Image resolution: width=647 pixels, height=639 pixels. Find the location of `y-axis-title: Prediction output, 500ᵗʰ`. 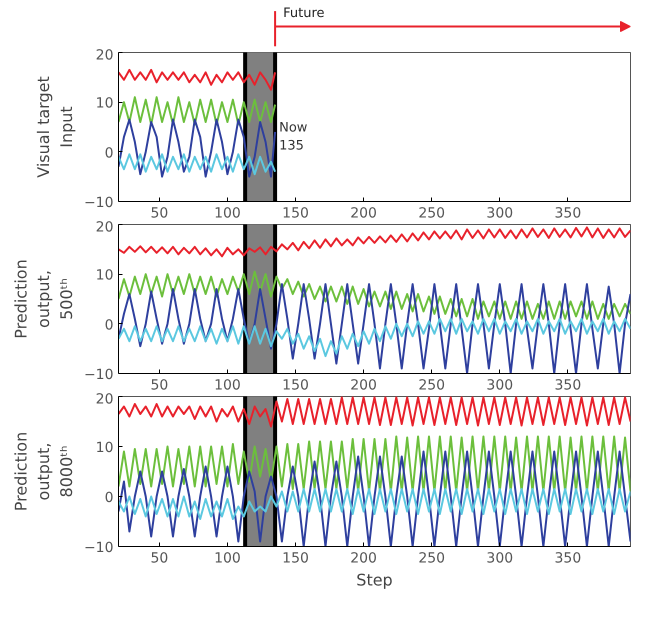

y-axis-title: Prediction output, 500ᵗʰ is located at coordinates (43, 299).